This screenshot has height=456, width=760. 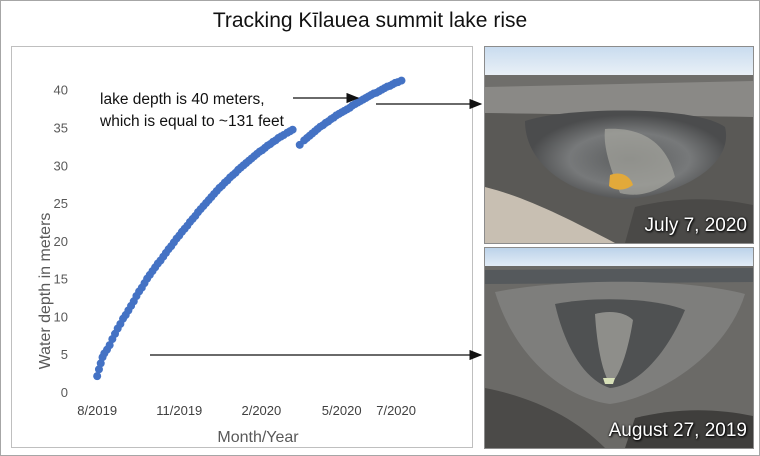 What do you see at coordinates (258, 437) in the screenshot?
I see `x-axis-label: Month/Year` at bounding box center [258, 437].